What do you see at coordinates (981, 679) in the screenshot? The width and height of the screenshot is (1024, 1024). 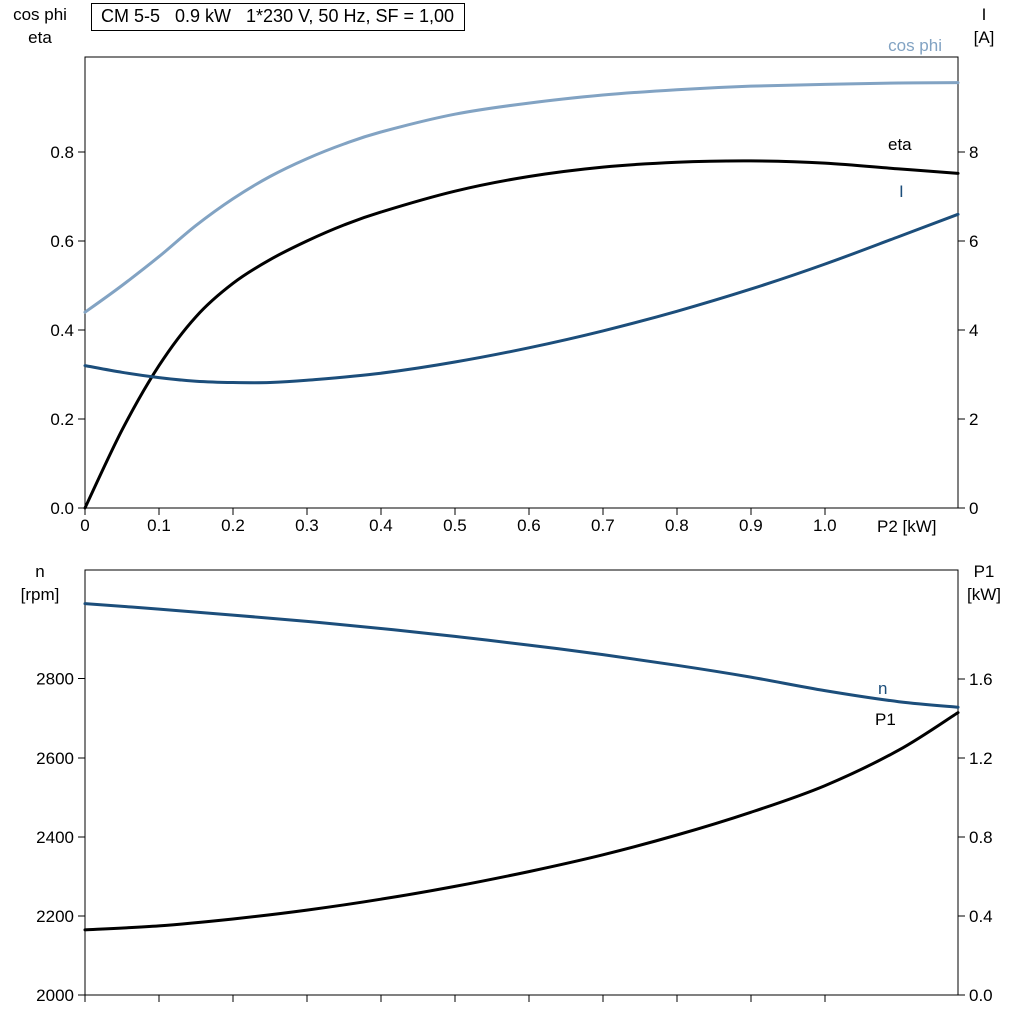 I see `tick-label: 1.6` at bounding box center [981, 679].